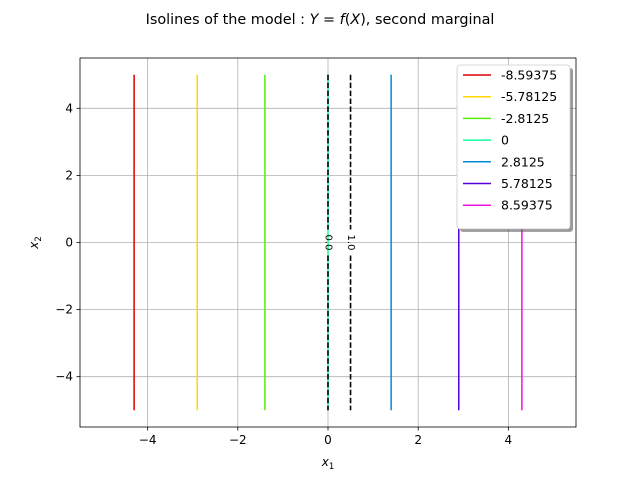 The image size is (640, 480). I want to click on y-tick-label: −2, so click(64, 310).